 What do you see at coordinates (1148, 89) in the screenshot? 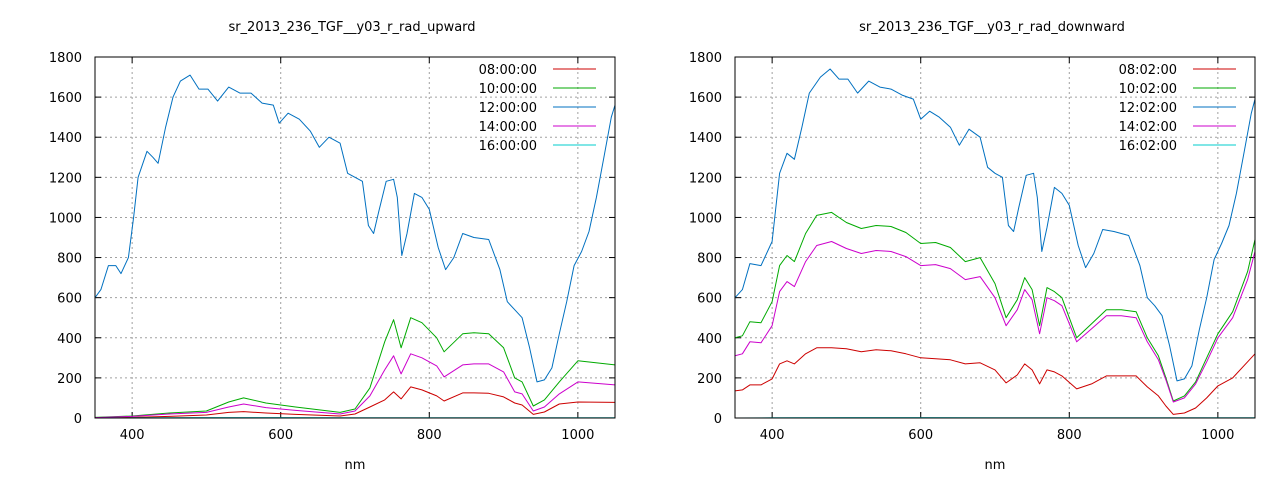
I see `legend-label: 10:02:00` at bounding box center [1148, 89].